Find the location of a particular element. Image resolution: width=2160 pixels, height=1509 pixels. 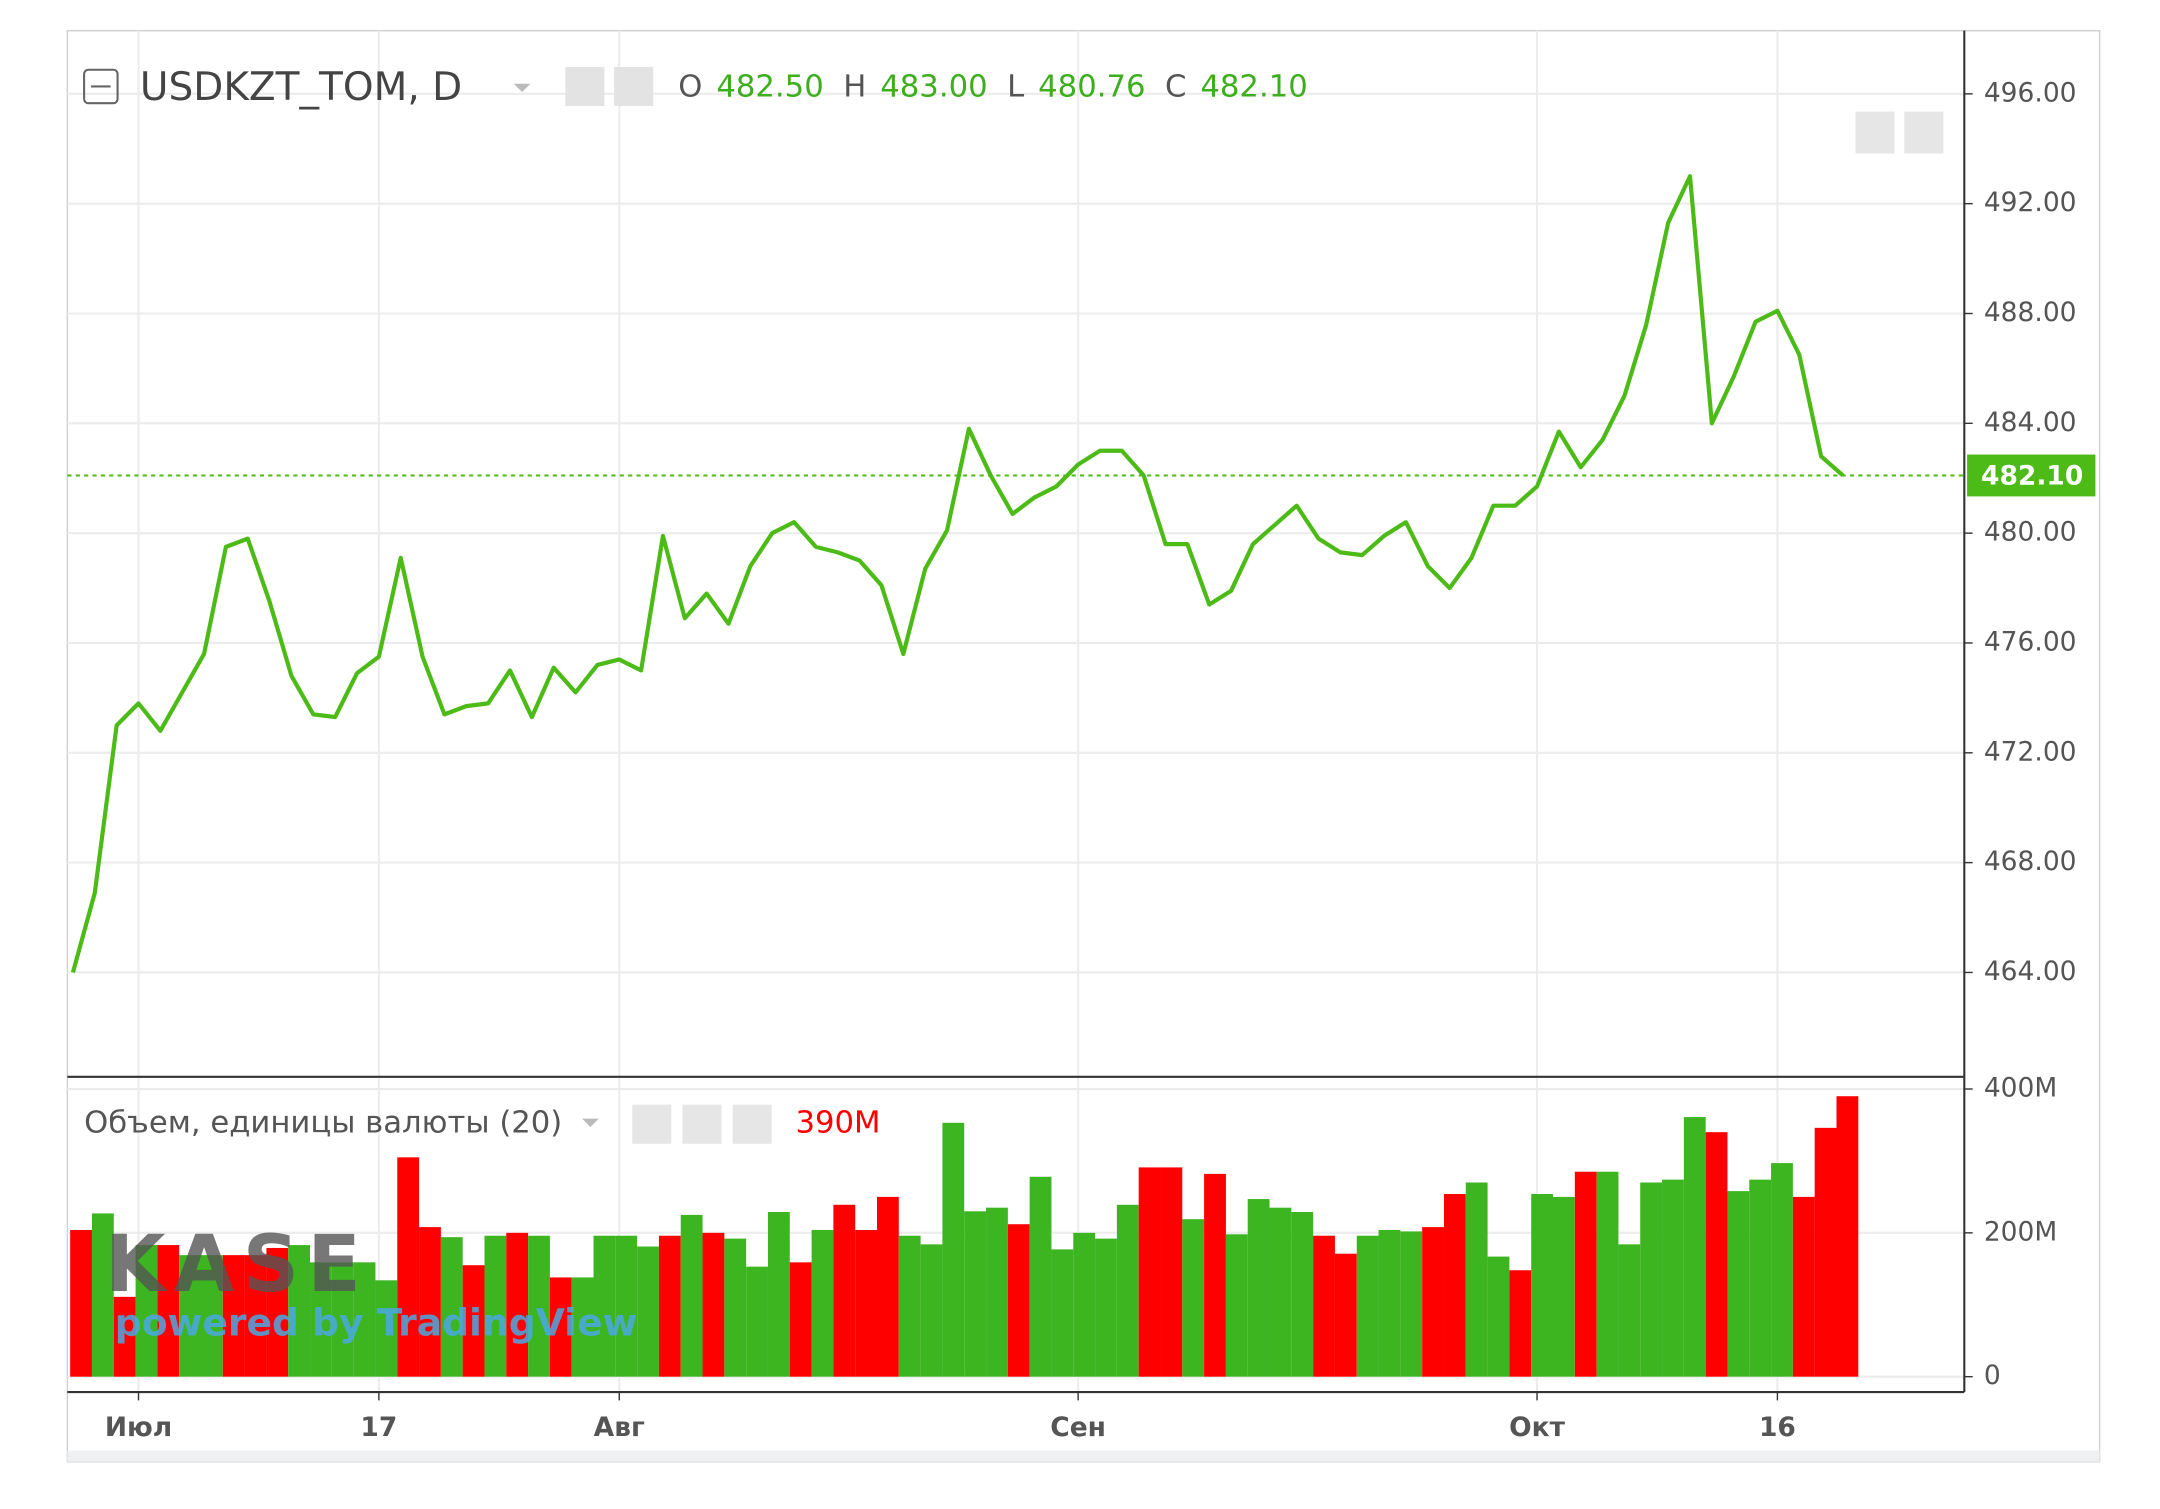

volume-title: Объем, единицы валюты (20) is located at coordinates (323, 1123).